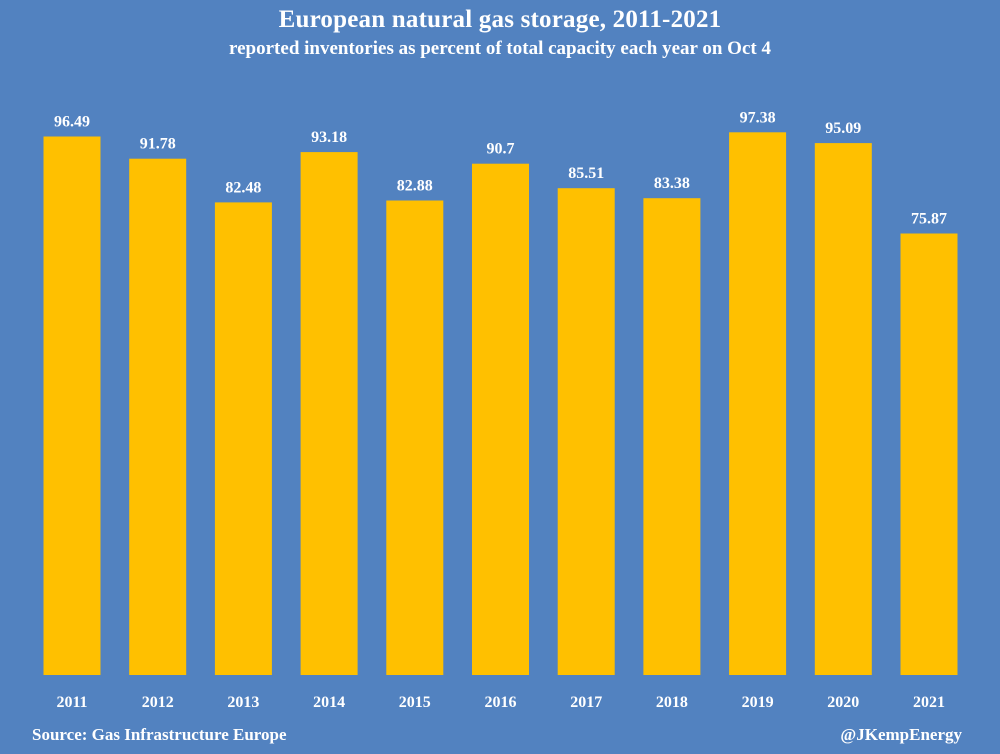 This screenshot has width=1000, height=754. Describe the element at coordinates (71, 702) in the screenshot. I see `x-tick-2011: 2011` at that location.